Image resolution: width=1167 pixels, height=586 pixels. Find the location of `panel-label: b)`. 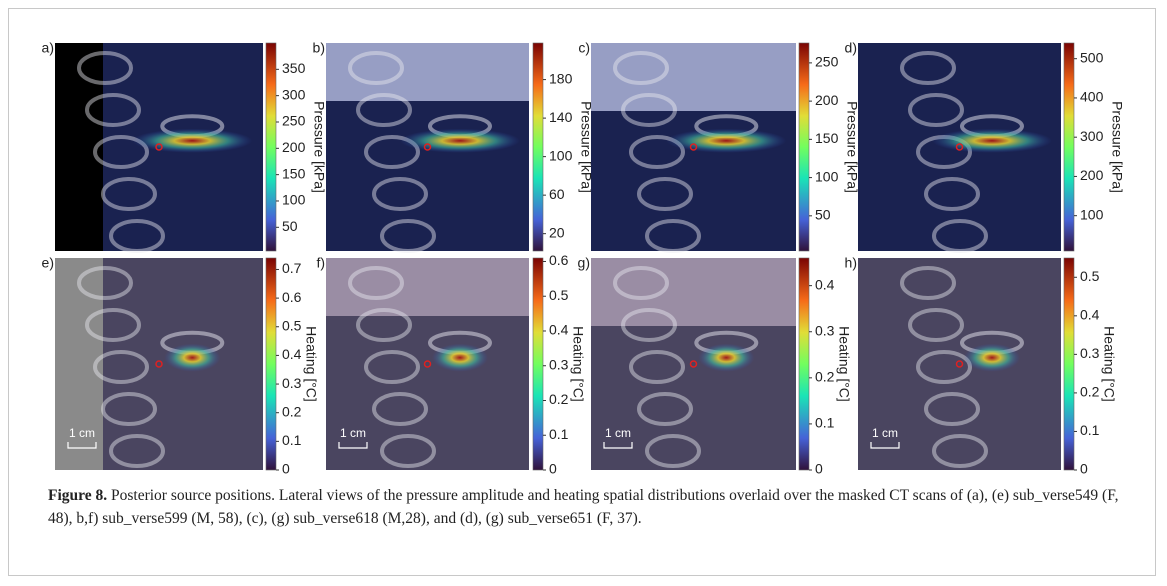

panel-label: b) is located at coordinates (319, 48).